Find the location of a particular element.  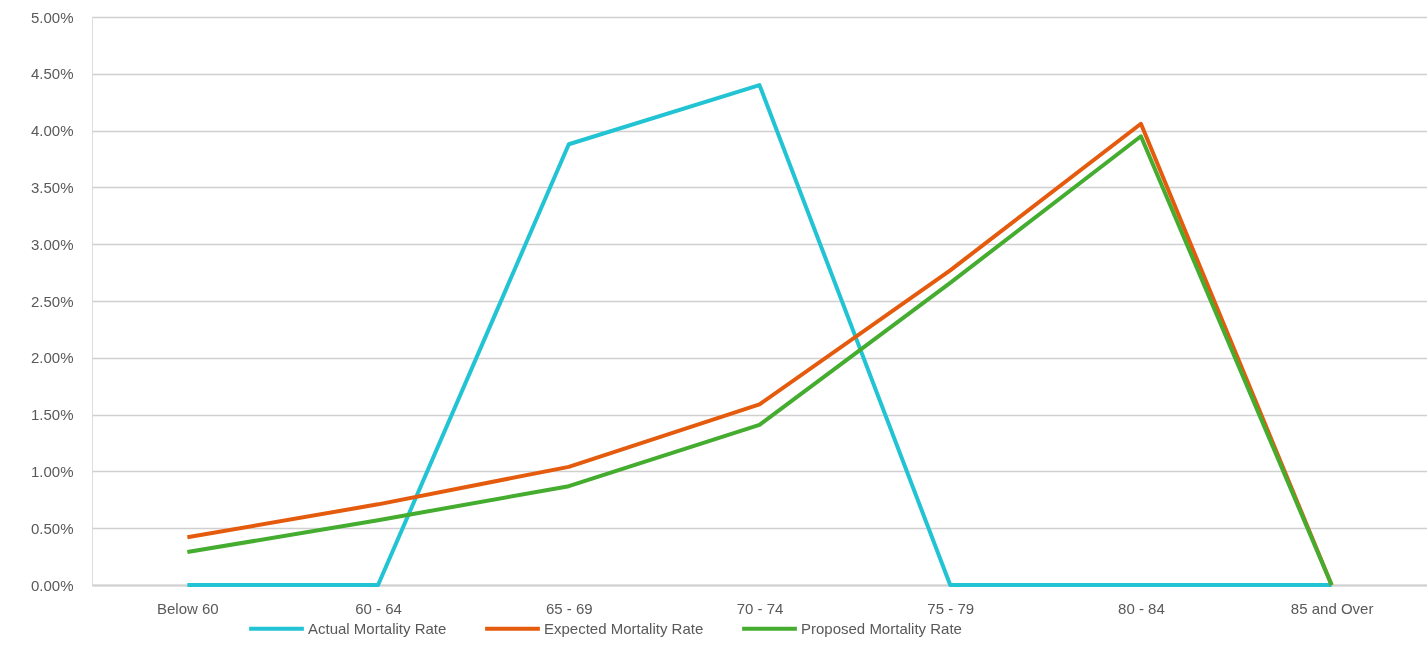

y-tick-label: 4.00% is located at coordinates (52, 131).